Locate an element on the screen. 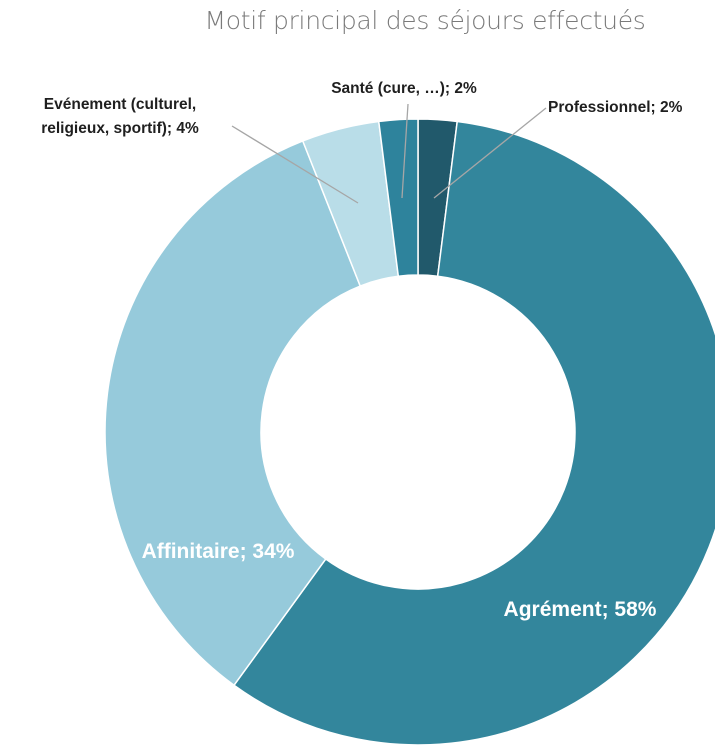  slice-sante-cure is located at coordinates (398, 198).